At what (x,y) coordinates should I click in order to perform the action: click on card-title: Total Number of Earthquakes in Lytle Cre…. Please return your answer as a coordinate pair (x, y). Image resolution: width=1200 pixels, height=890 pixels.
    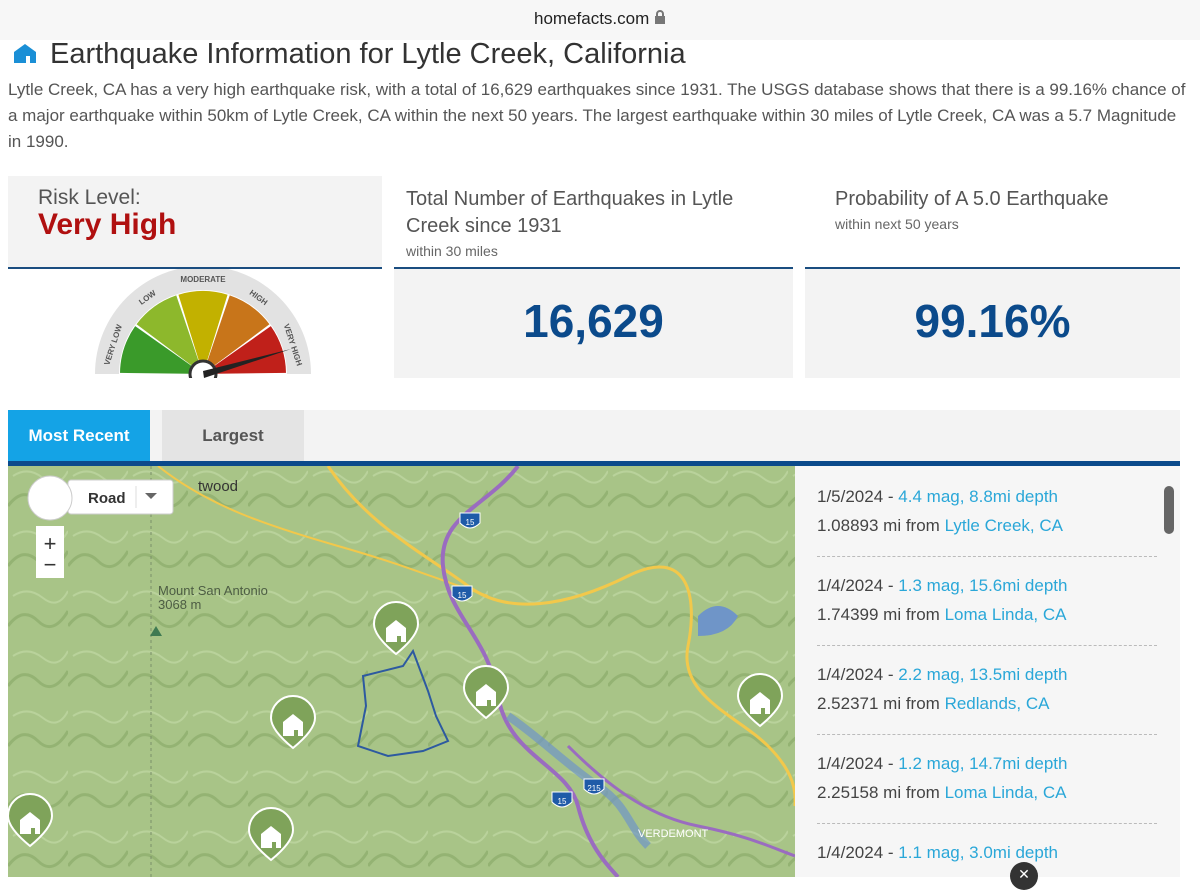
    Looking at the image, I should click on (570, 212).